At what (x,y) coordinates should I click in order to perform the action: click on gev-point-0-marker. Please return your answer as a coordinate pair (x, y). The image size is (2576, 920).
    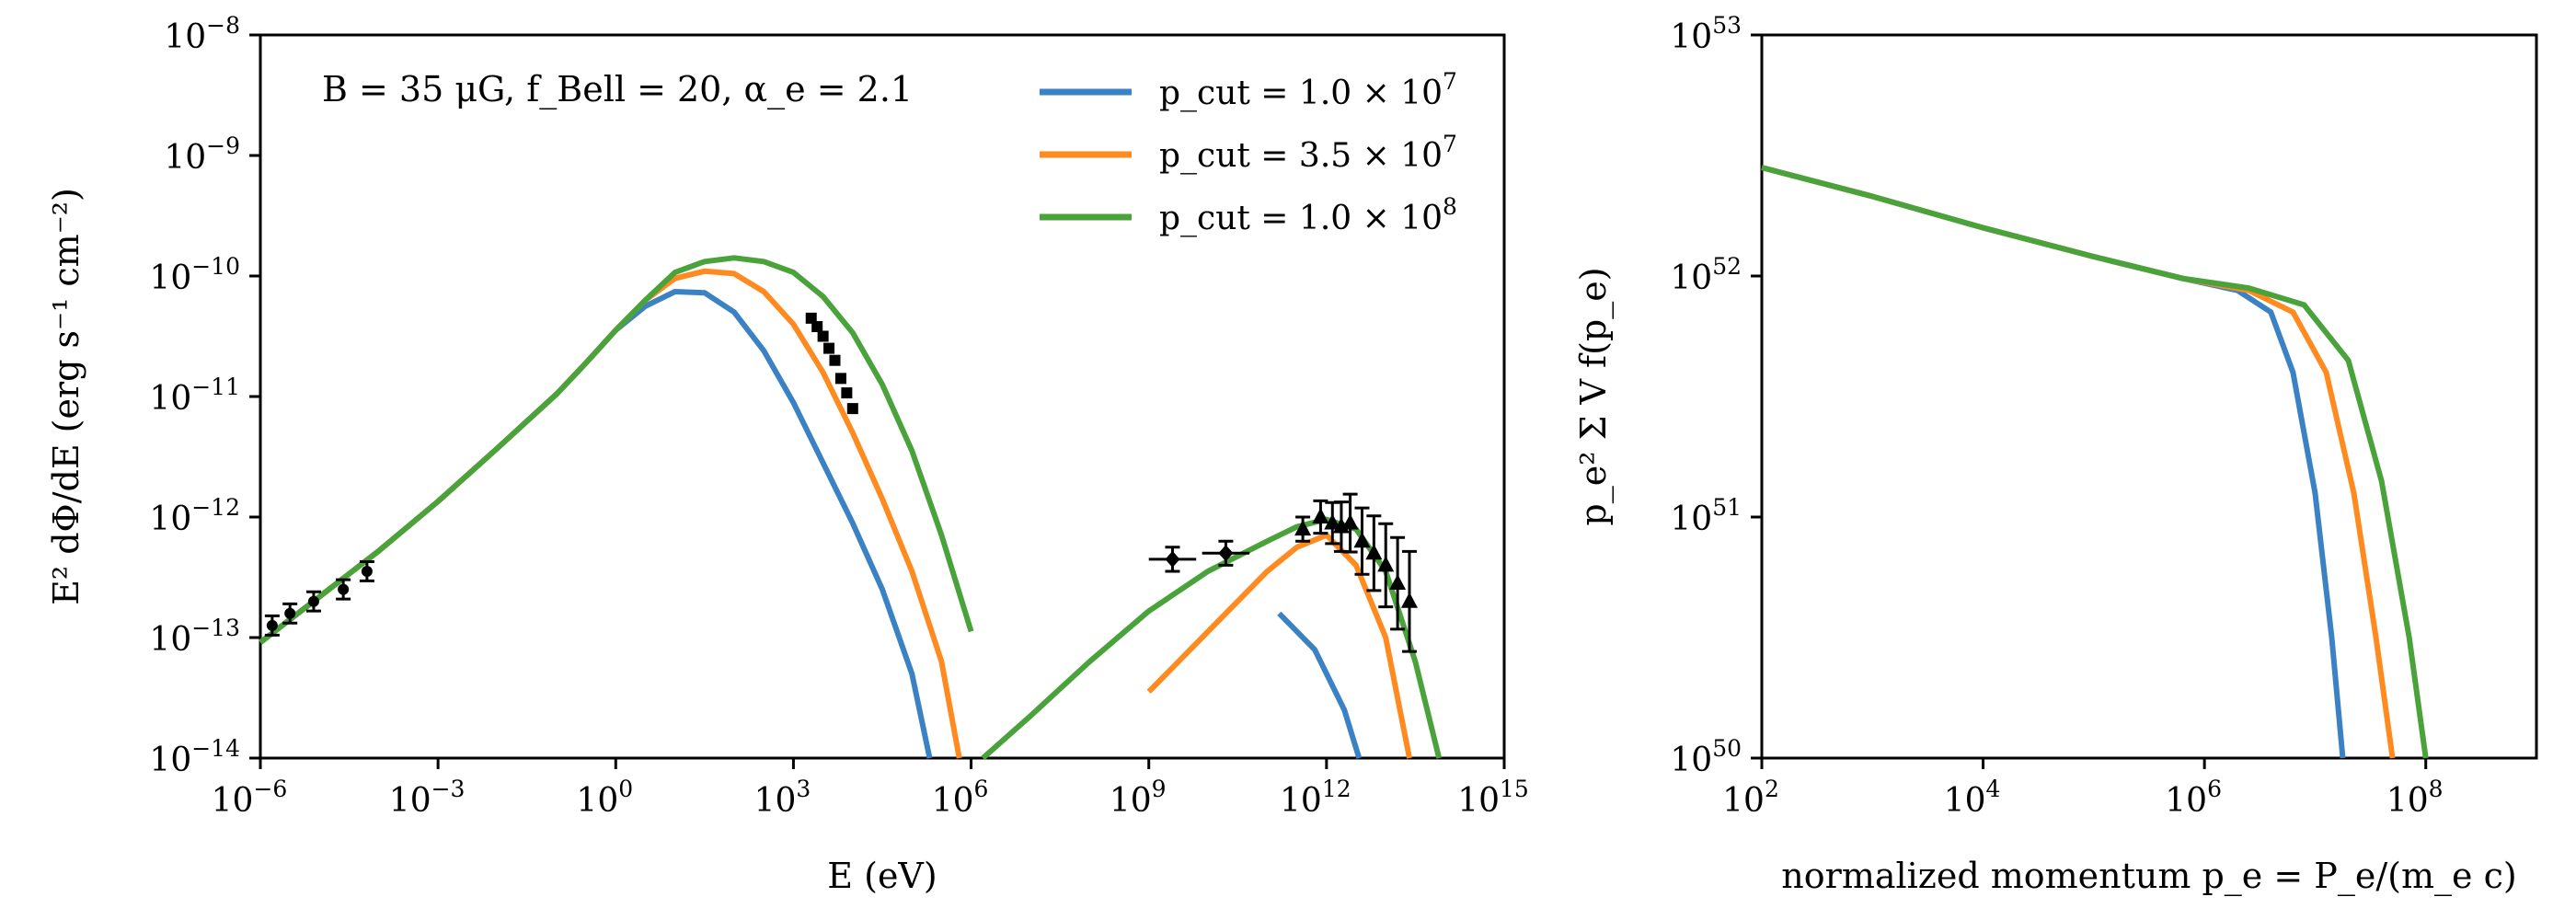
    Looking at the image, I should click on (1172, 559).